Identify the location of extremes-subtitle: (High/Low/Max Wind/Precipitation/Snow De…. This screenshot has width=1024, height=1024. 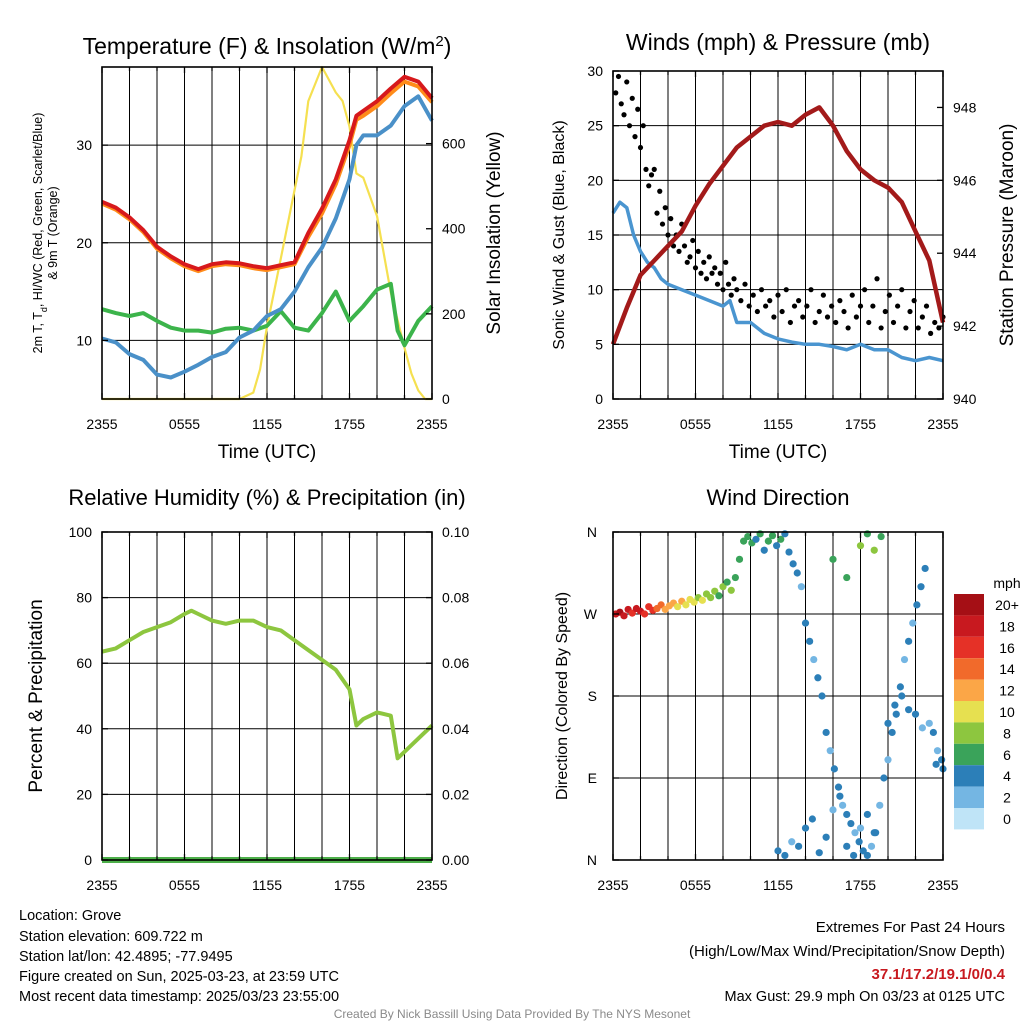
(847, 951).